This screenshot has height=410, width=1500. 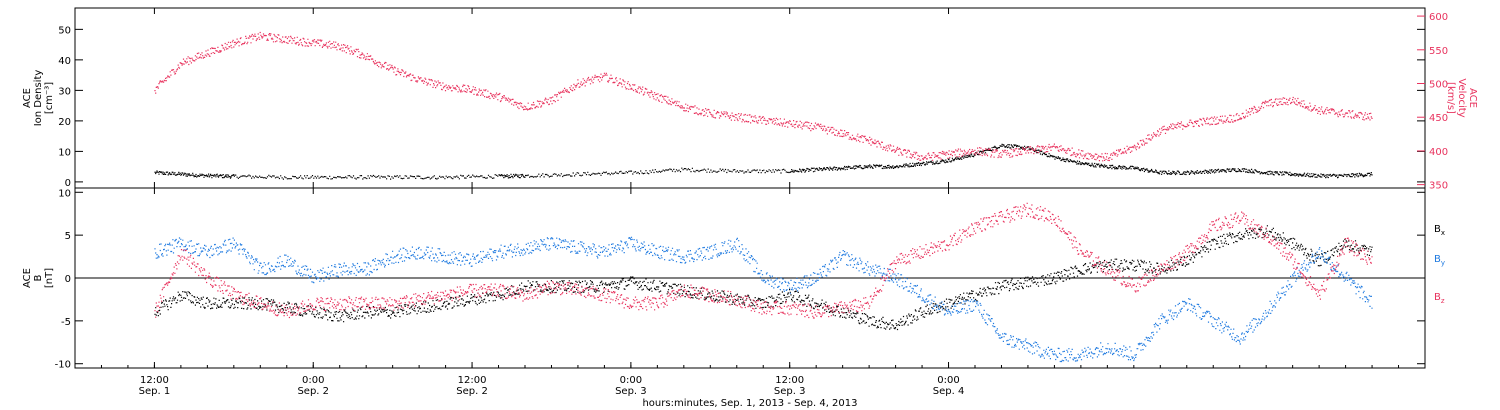 What do you see at coordinates (64, 193) in the screenshot?
I see `b-axis-tick-label: 10` at bounding box center [64, 193].